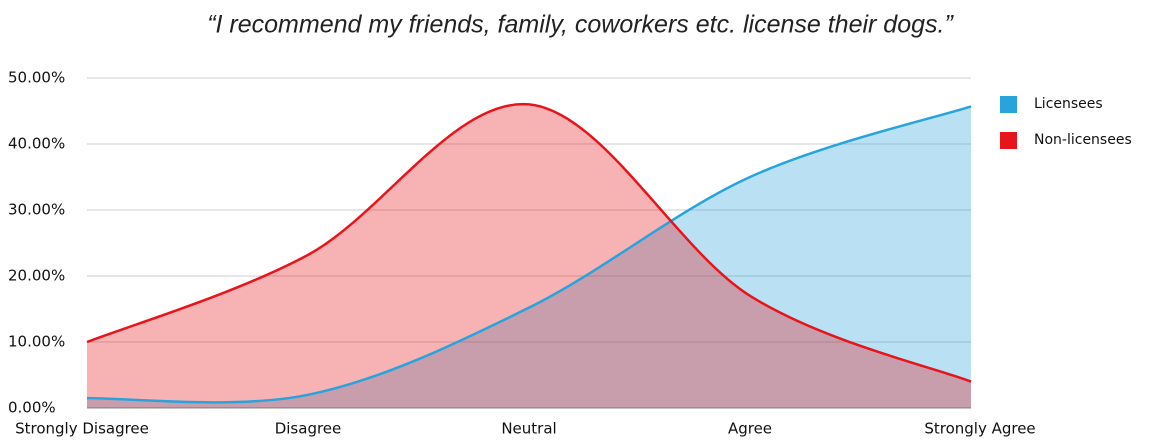  I want to click on y-tick-label: 30.00%, so click(36, 210).